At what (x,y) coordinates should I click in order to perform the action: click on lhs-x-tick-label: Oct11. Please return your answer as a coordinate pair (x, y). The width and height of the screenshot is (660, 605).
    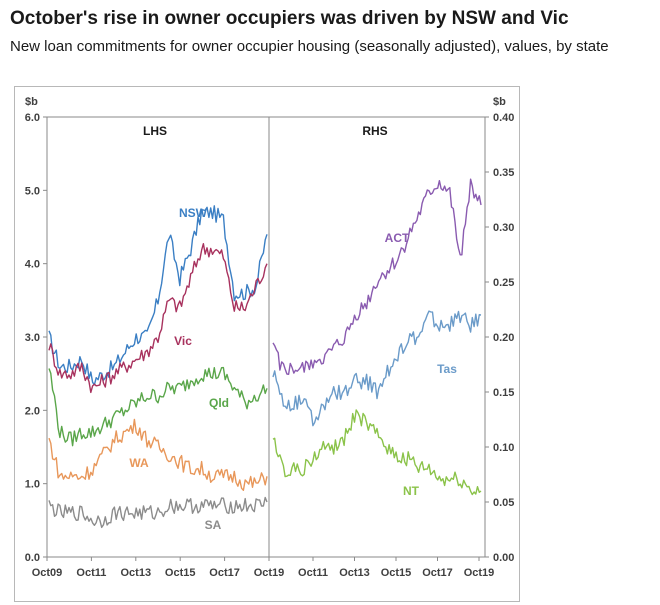
    Looking at the image, I should click on (91, 573).